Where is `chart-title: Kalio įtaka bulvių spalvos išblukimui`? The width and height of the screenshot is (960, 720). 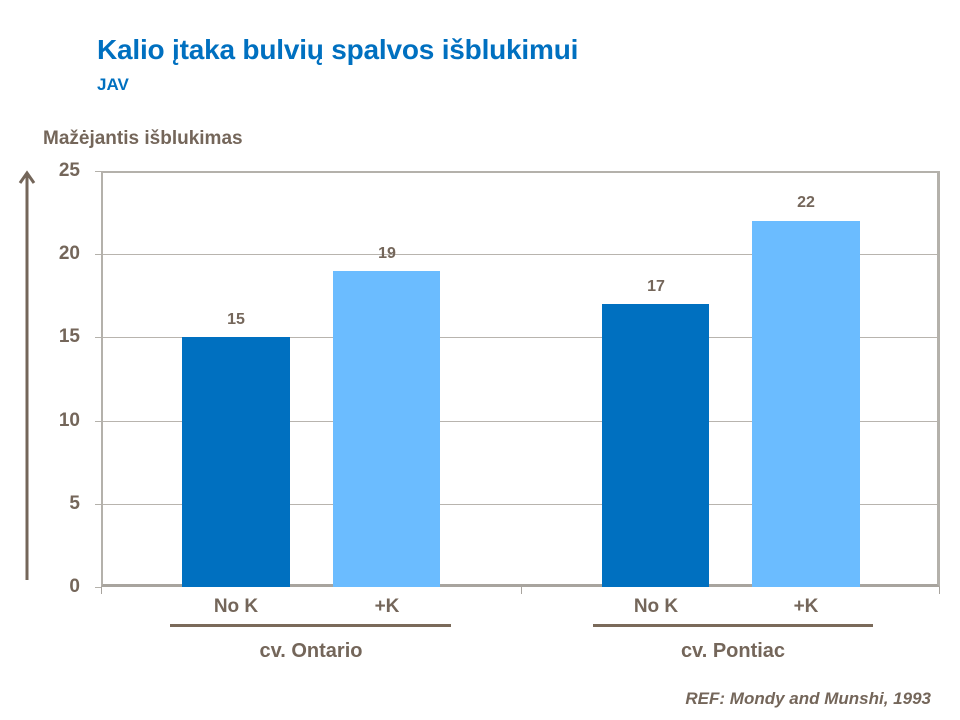 chart-title: Kalio įtaka bulvių spalvos išblukimui is located at coordinates (338, 49).